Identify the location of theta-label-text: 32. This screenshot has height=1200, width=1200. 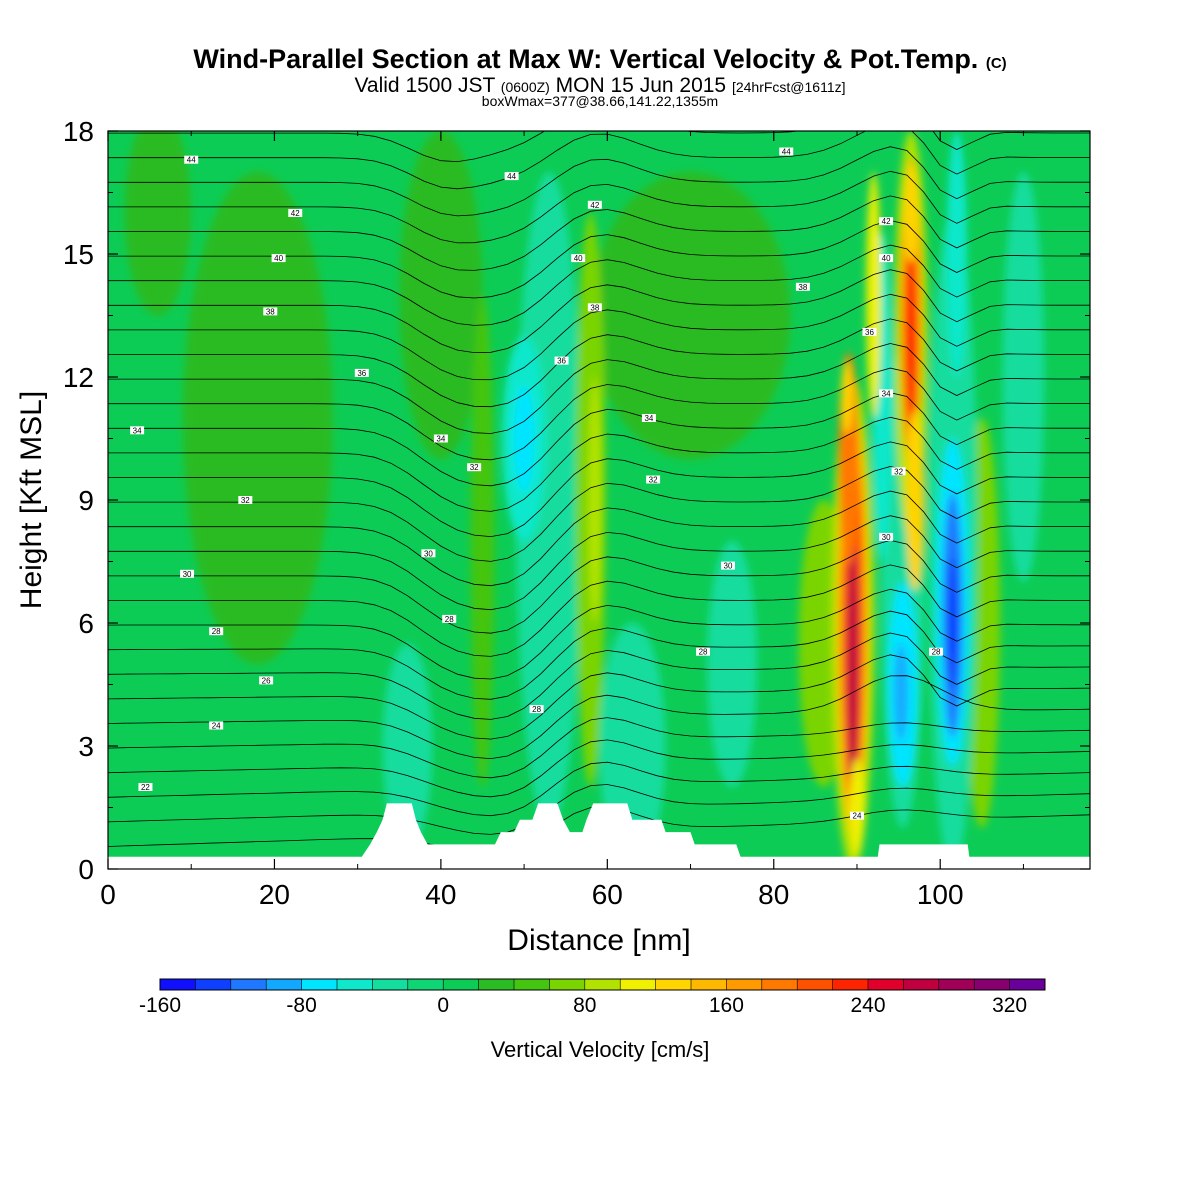
(653, 480).